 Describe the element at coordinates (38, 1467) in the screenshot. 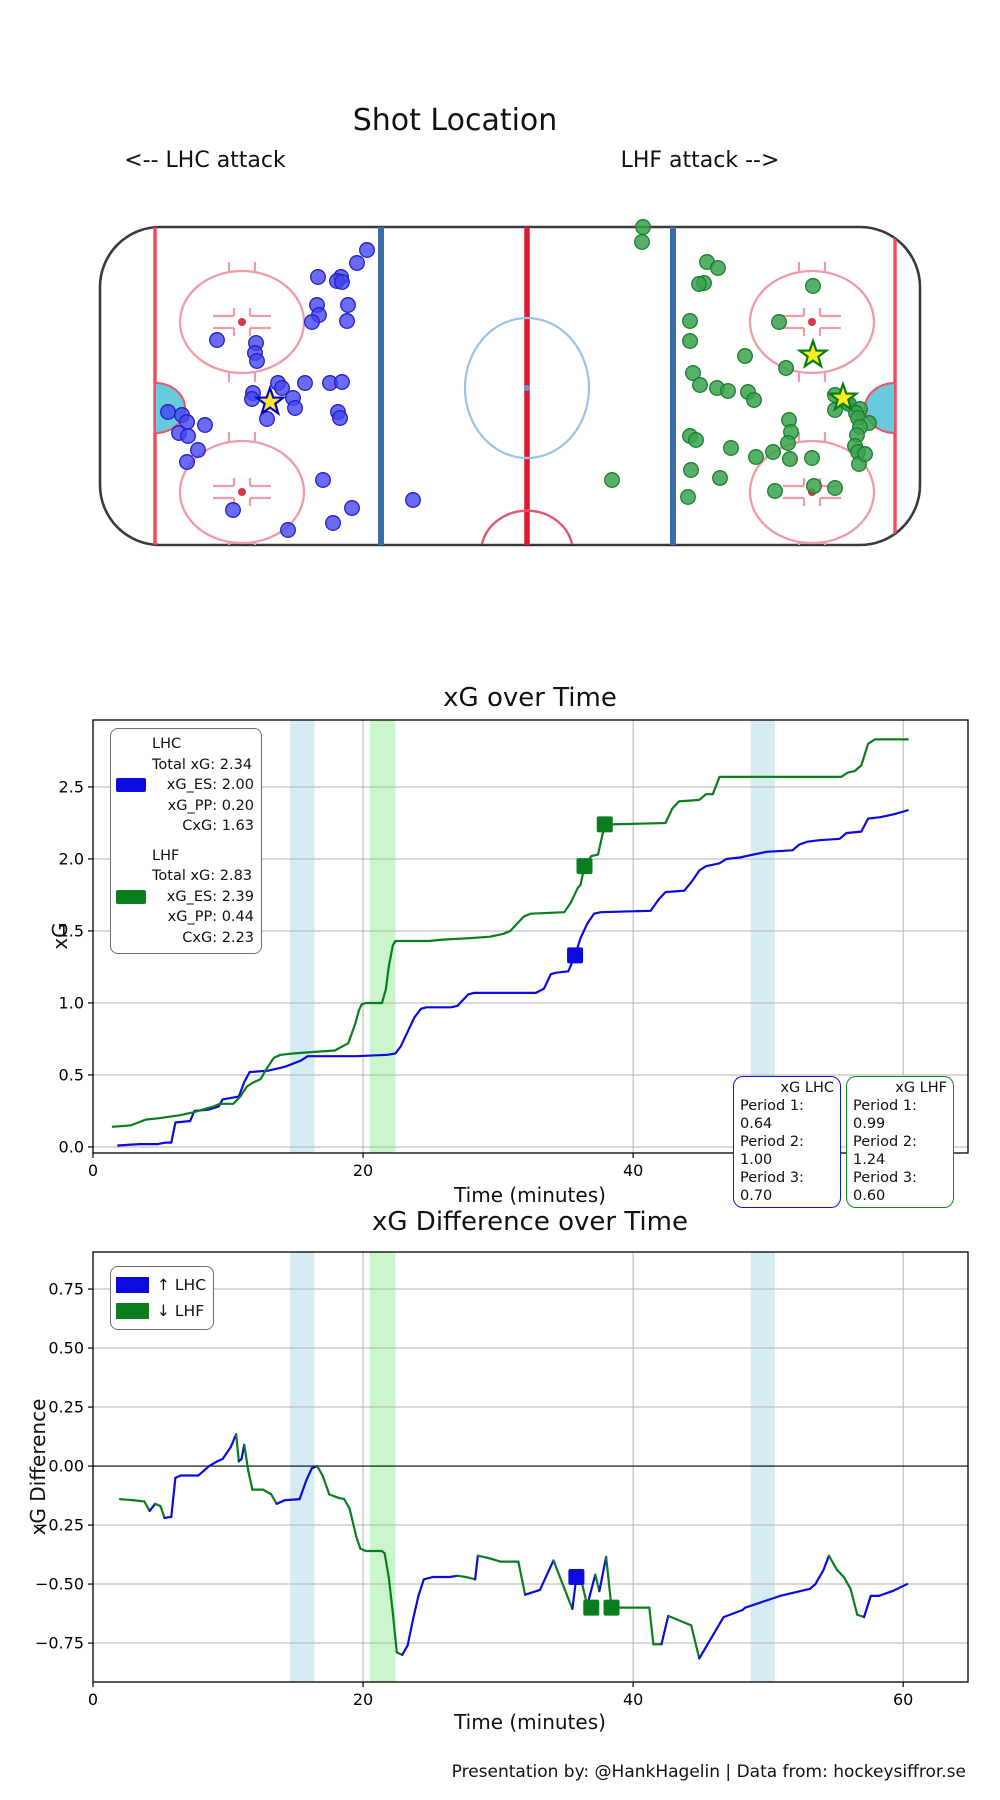

I see `diff-chart-ylabel: xG Difference` at that location.